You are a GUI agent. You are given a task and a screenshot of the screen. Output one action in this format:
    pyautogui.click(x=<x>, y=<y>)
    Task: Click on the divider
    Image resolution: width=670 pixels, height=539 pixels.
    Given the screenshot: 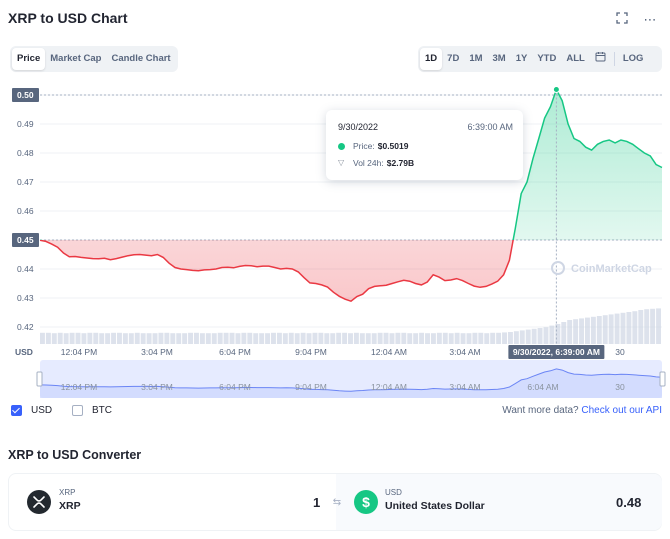 What is the action you would take?
    pyautogui.click(x=614, y=59)
    